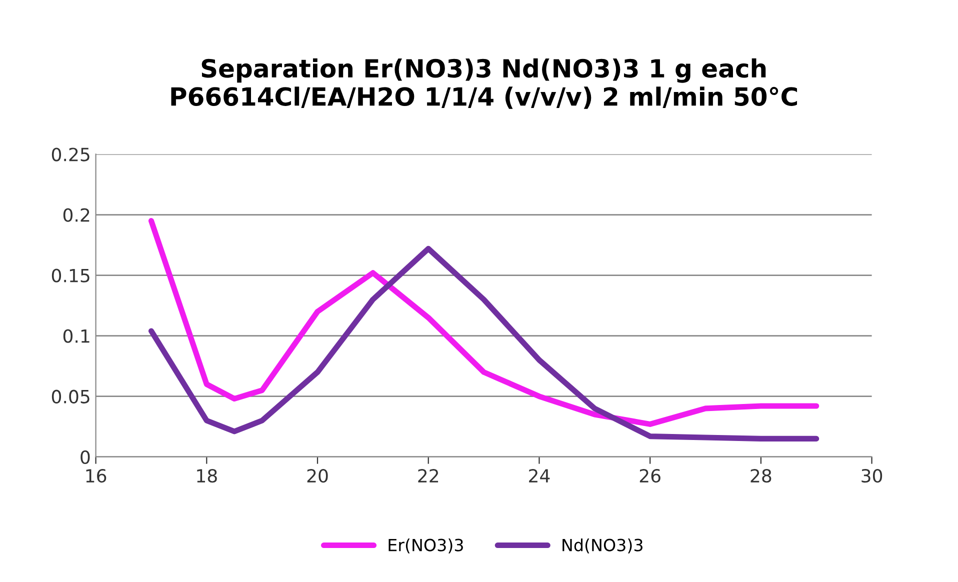 The image size is (958, 582). Describe the element at coordinates (71, 275) in the screenshot. I see `y-tick-label: 0.15` at that location.